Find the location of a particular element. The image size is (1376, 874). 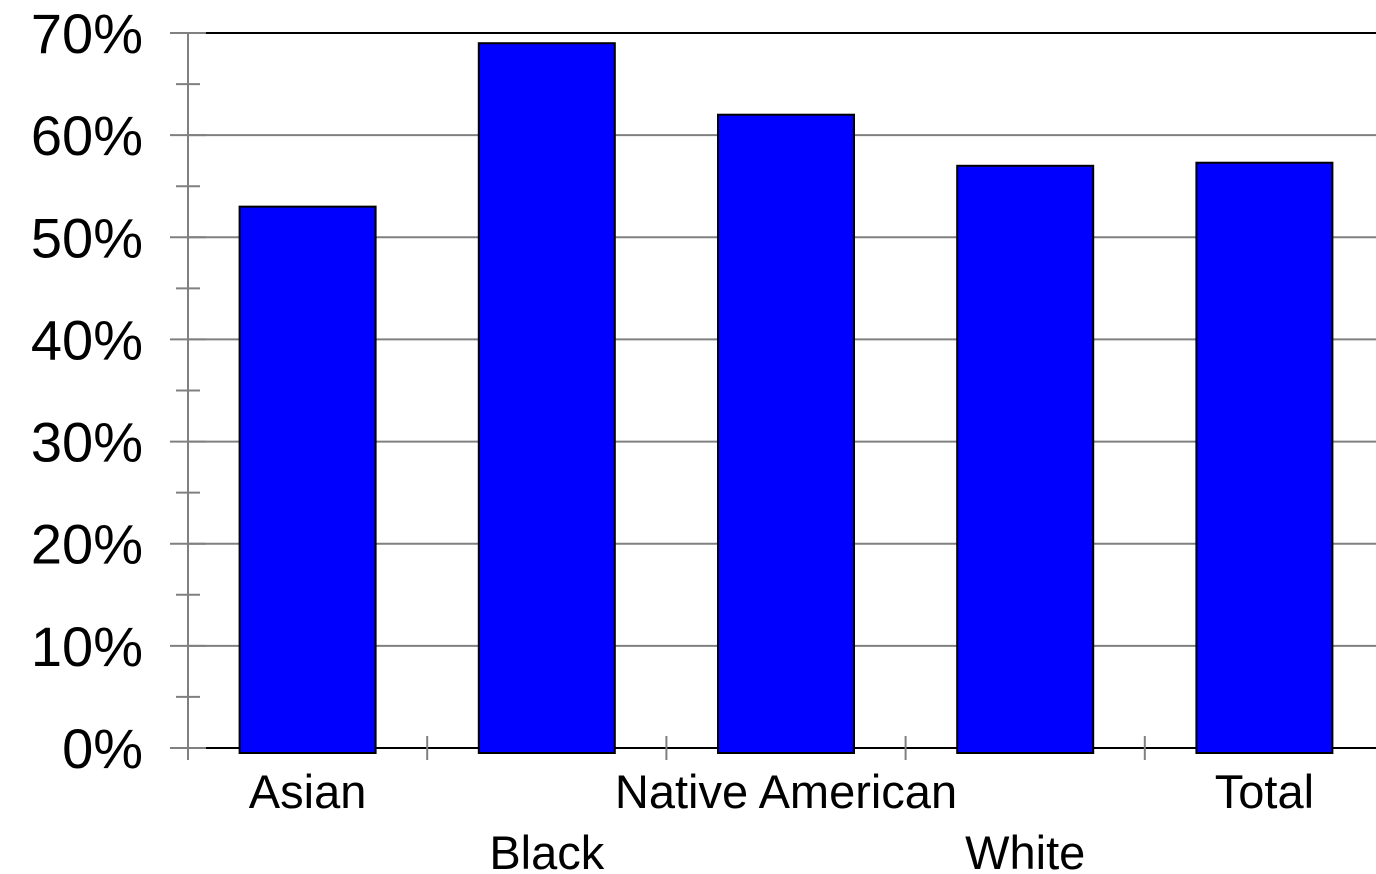

bar-asian is located at coordinates (307, 479).